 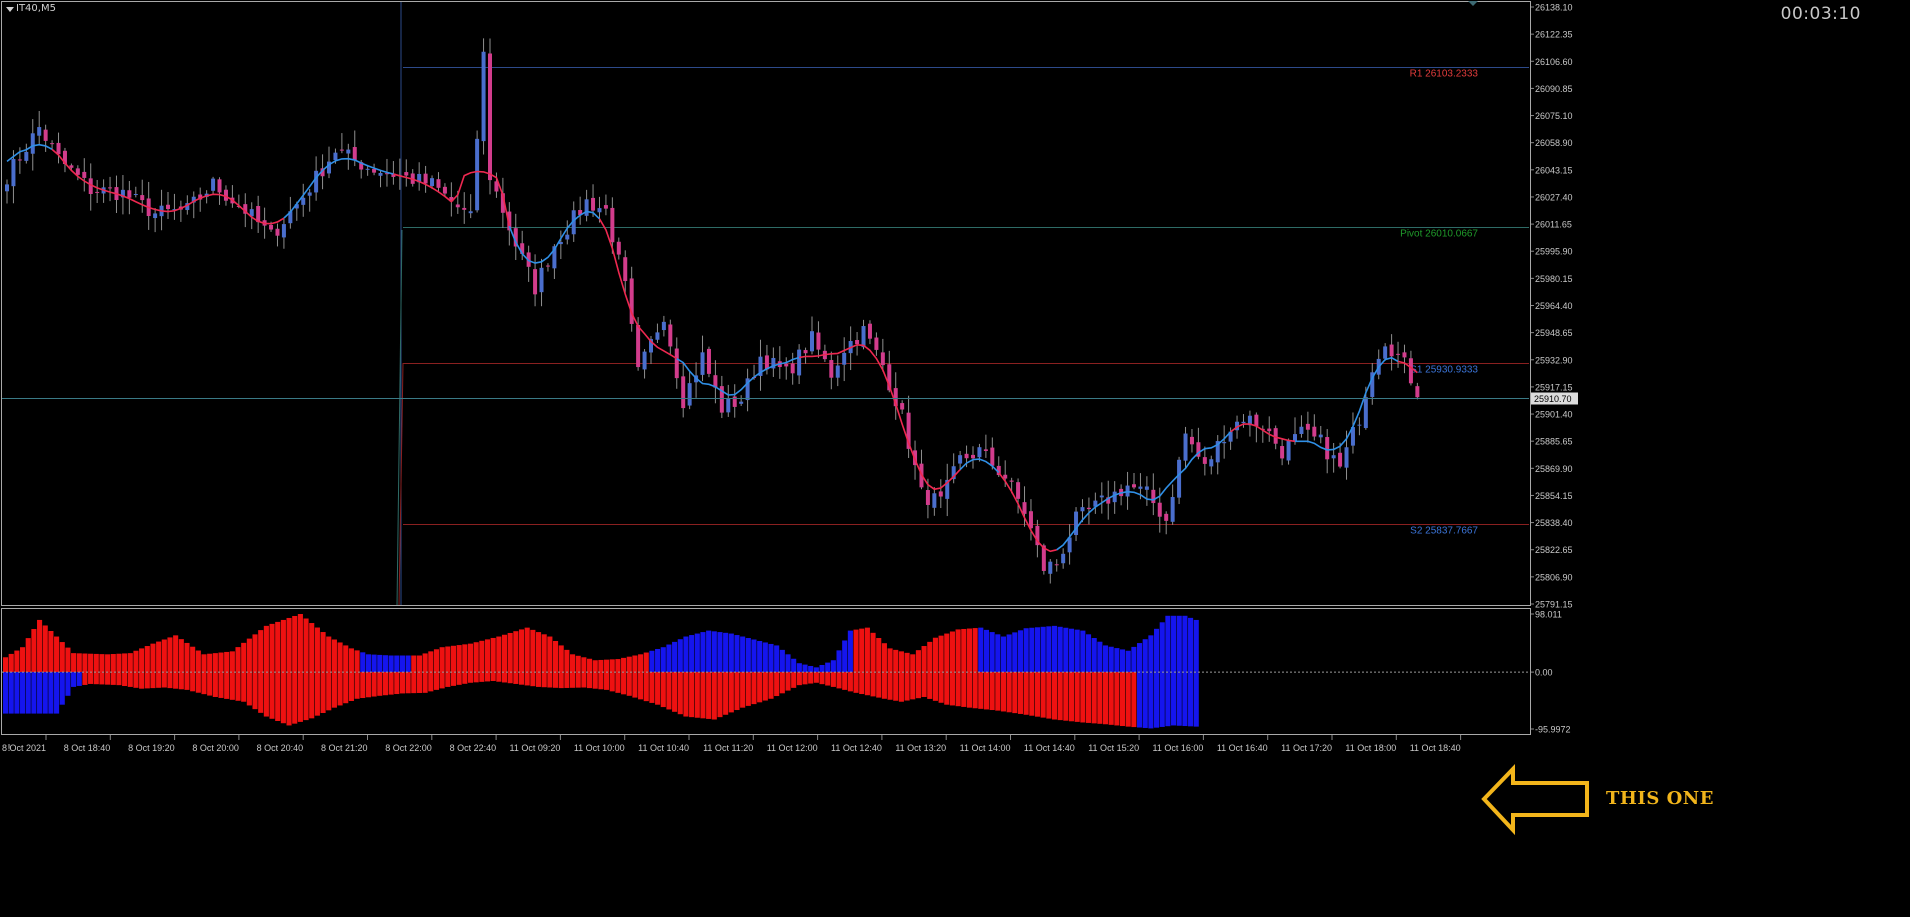 What do you see at coordinates (1554, 387) in the screenshot?
I see `y-tick-label: 25917.15` at bounding box center [1554, 387].